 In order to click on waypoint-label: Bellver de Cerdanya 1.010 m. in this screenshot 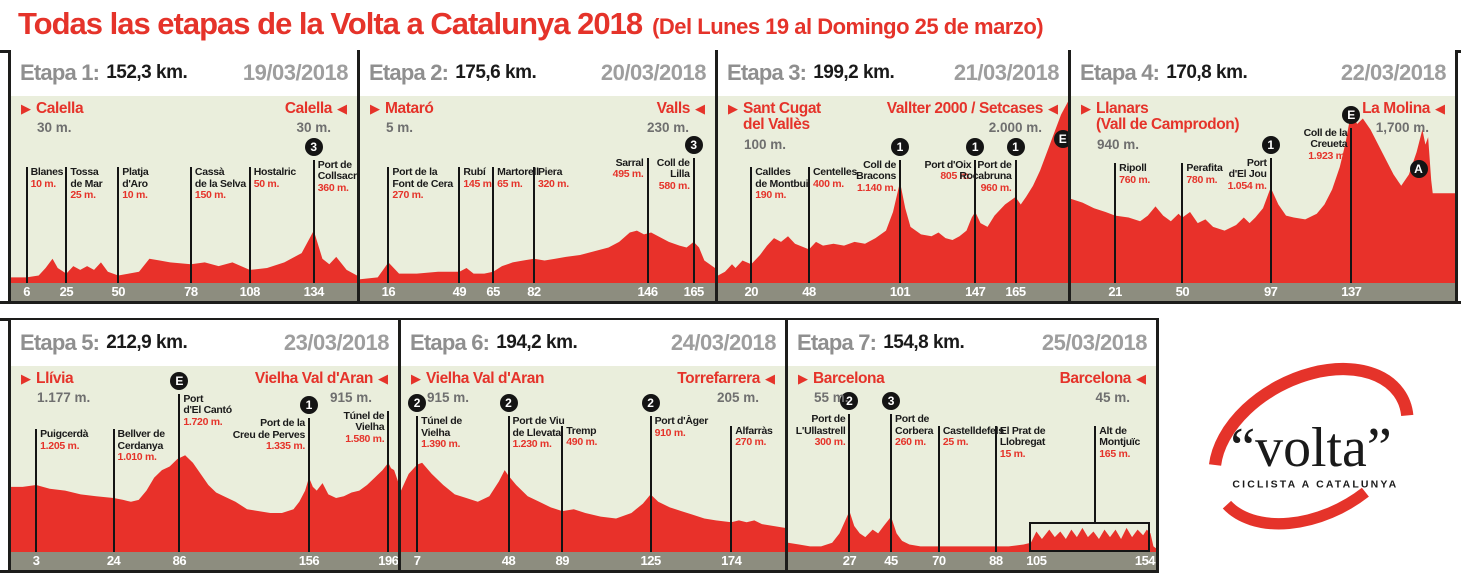, I will do `click(142, 446)`.